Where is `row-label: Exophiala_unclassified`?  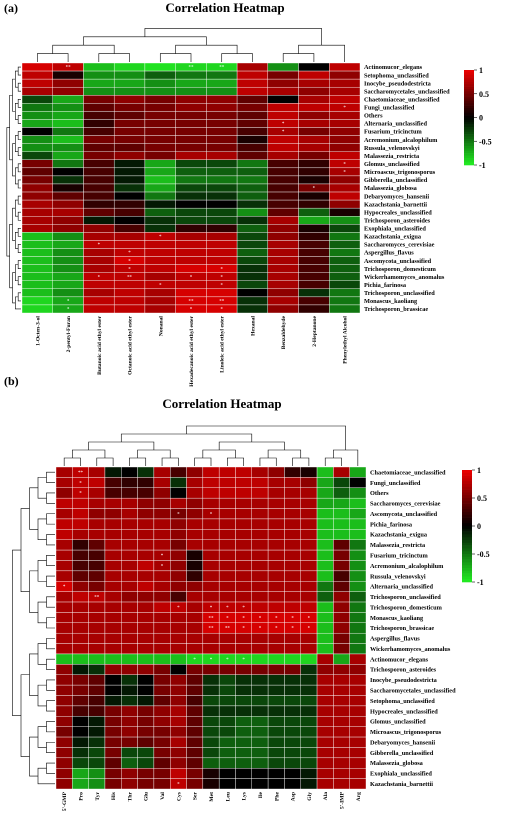
row-label: Exophiala_unclassified is located at coordinates (395, 229).